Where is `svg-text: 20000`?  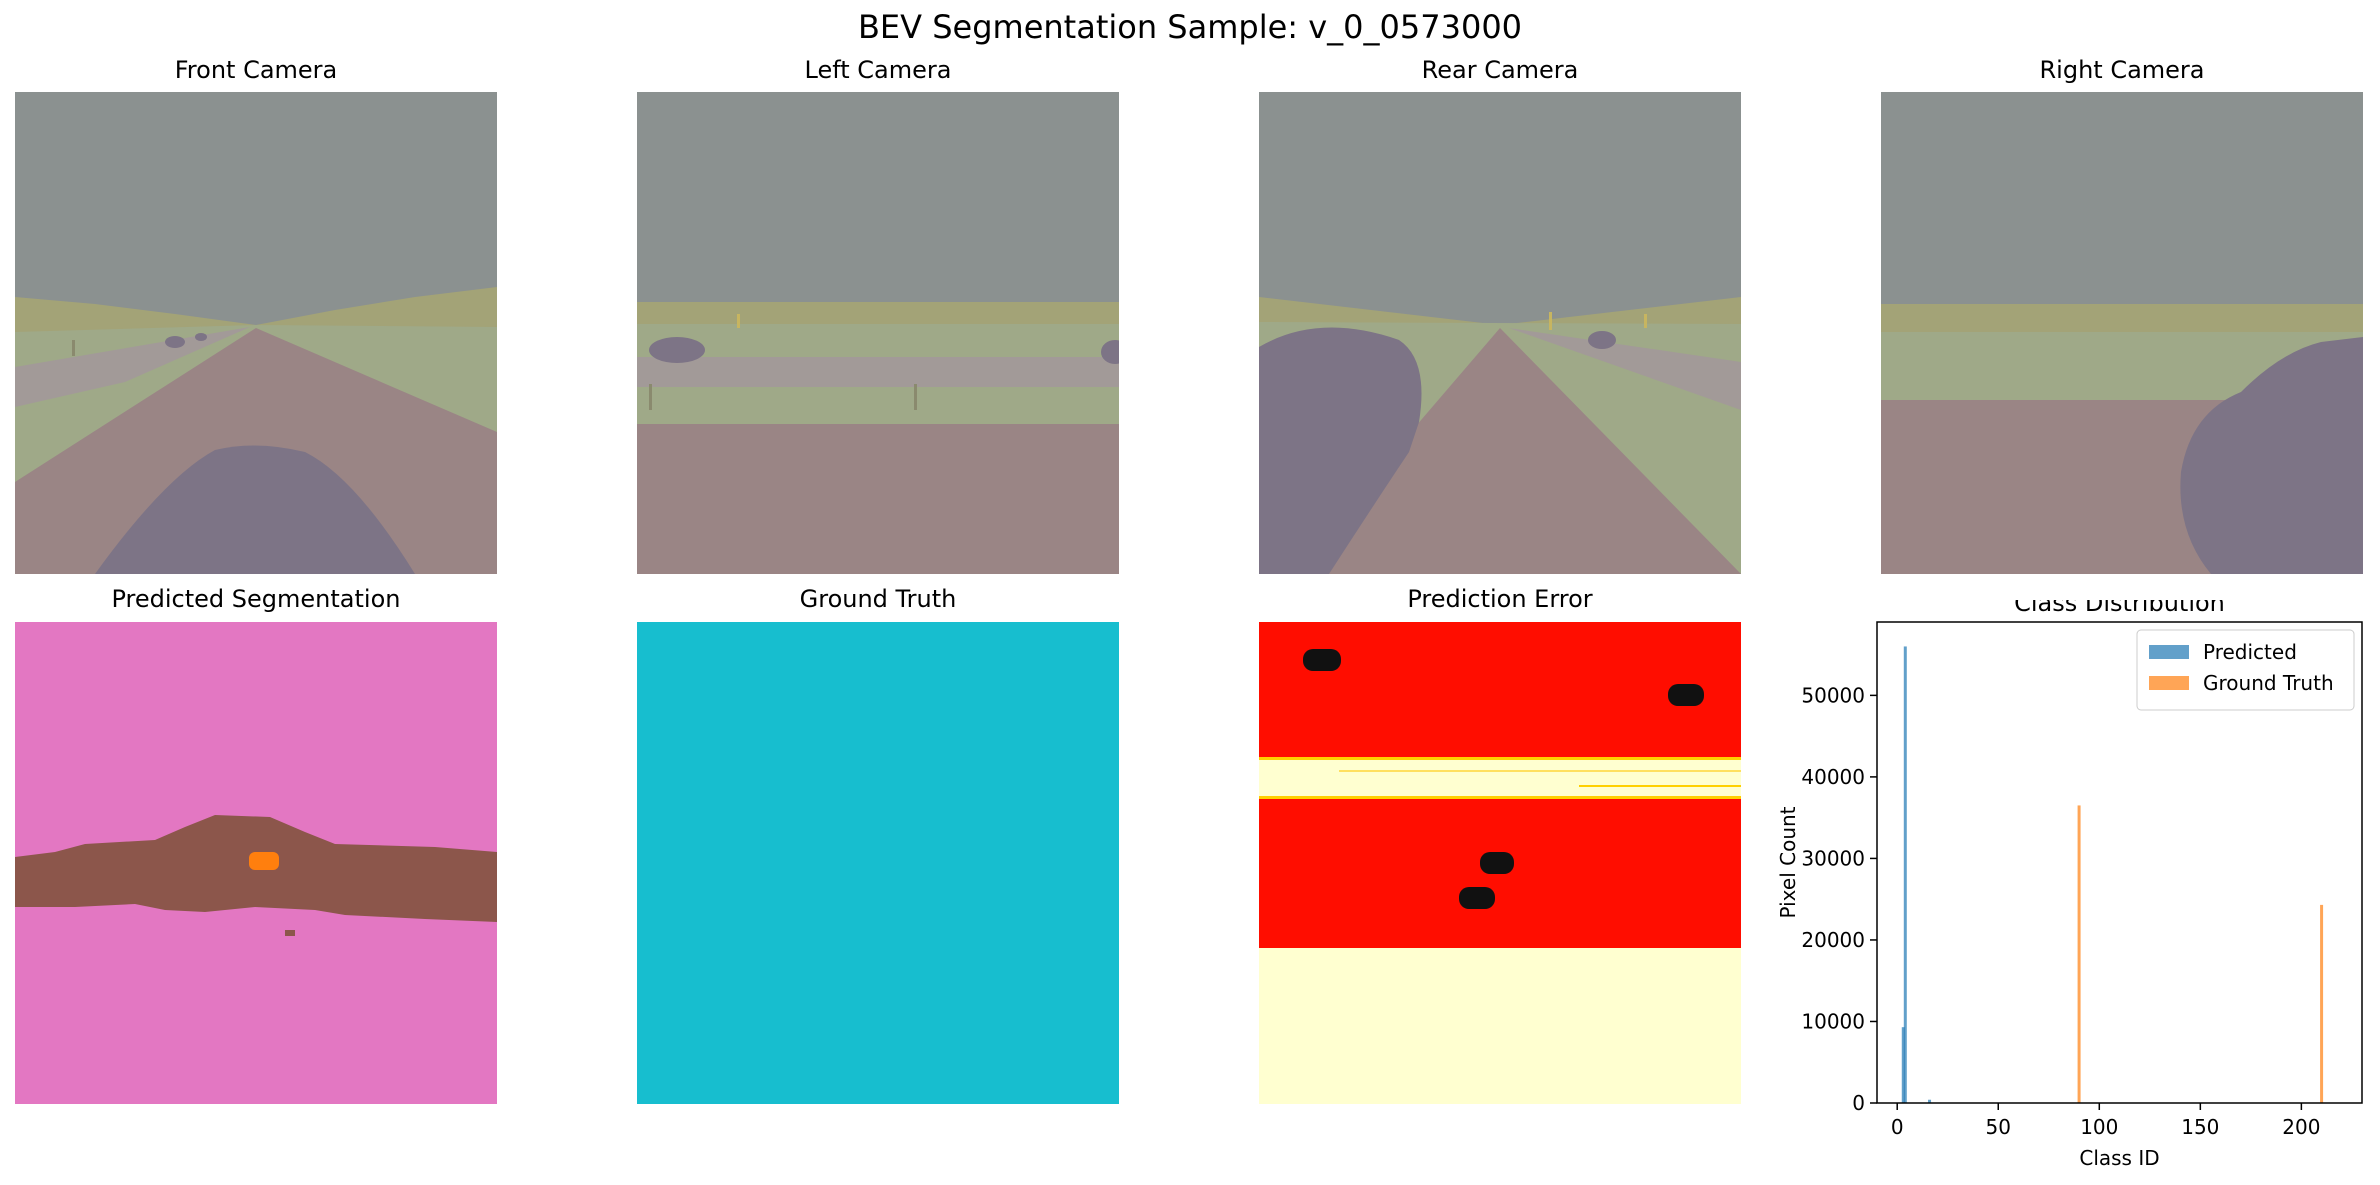
svg-text: 20000 is located at coordinates (1833, 940).